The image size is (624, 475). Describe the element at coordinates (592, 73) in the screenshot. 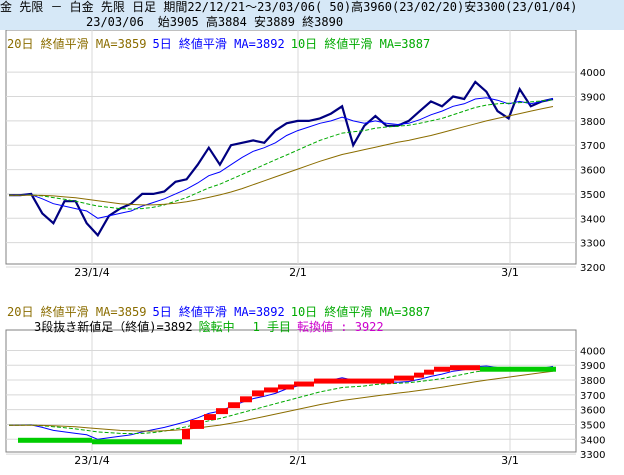

I see `y-tick-label-0-8: 4000` at that location.